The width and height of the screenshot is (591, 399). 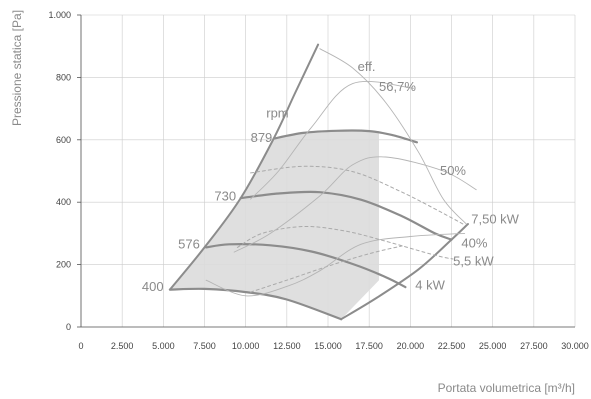 What do you see at coordinates (575, 346) in the screenshot?
I see `x-tick-label: 30.000` at bounding box center [575, 346].